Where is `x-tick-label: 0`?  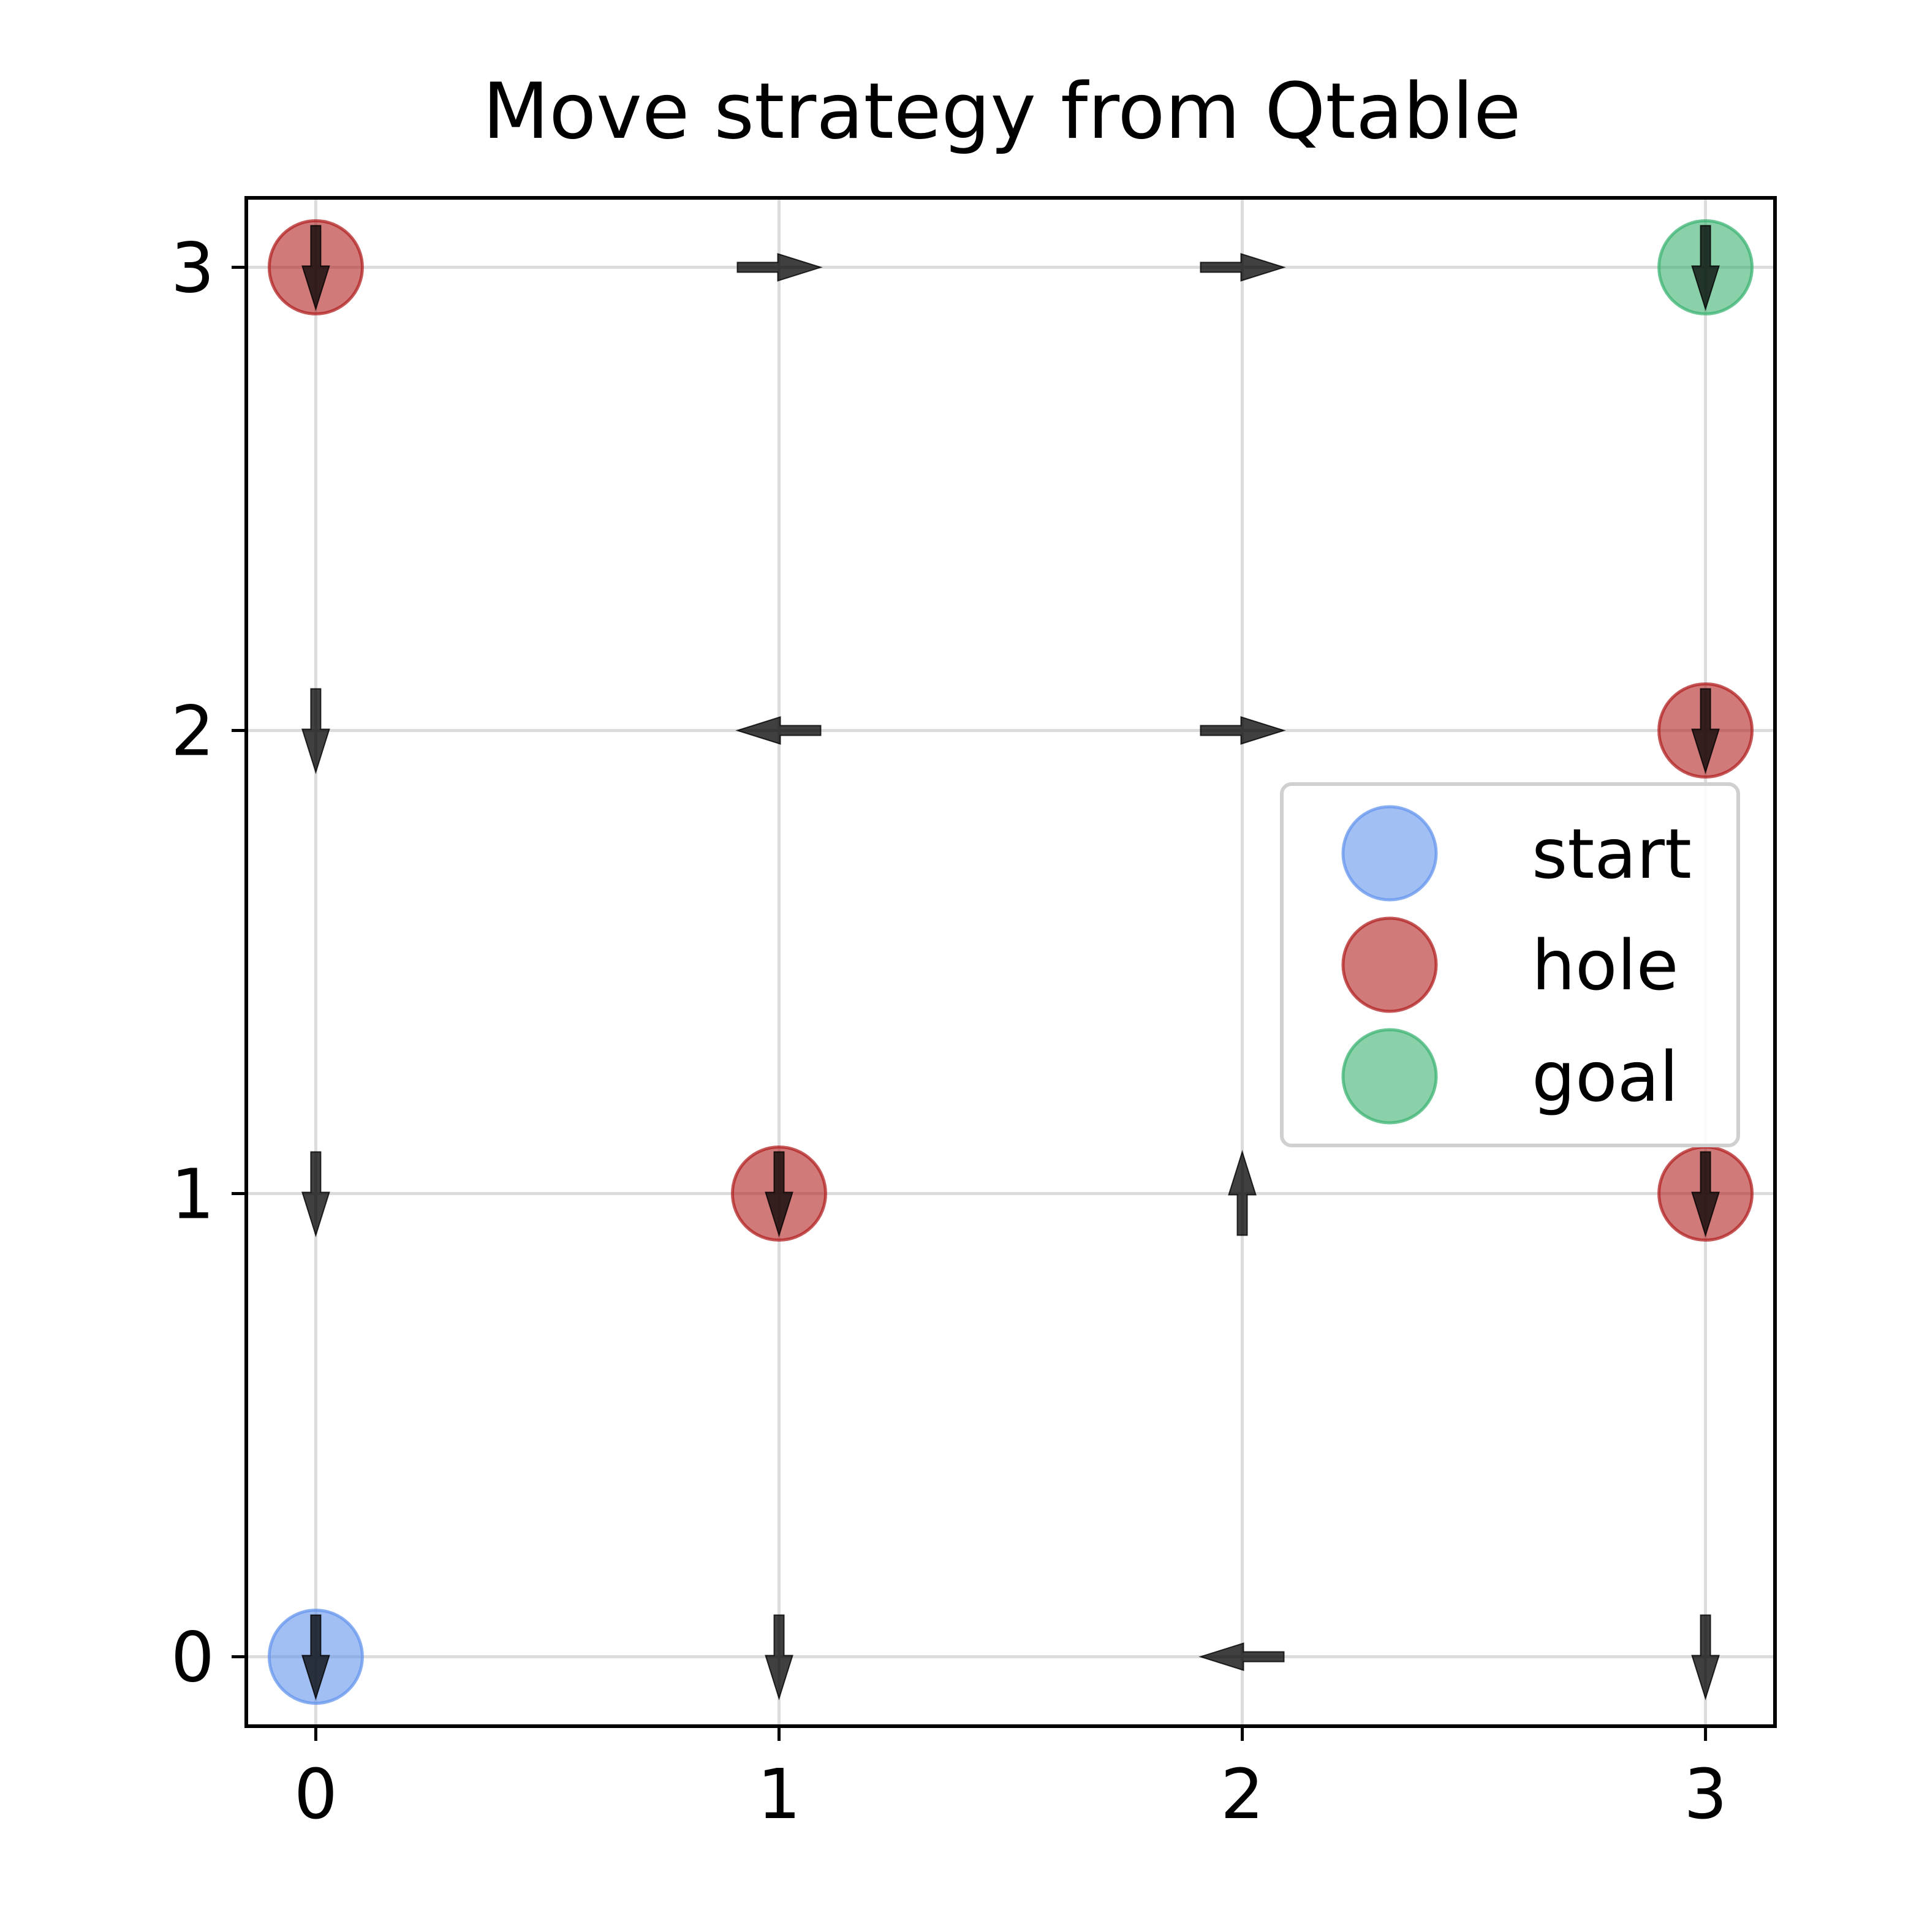 x-tick-label: 0 is located at coordinates (316, 1795).